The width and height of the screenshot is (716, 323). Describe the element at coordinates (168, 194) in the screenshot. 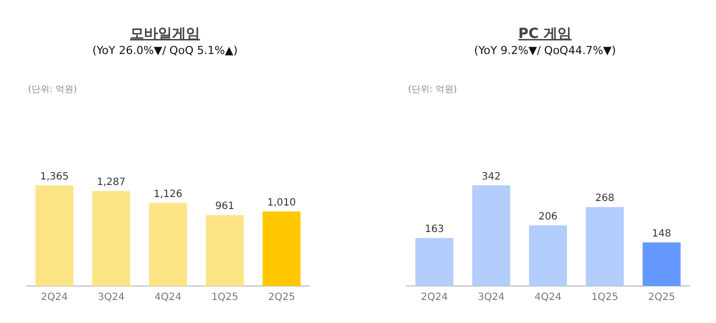

I see `data-label: 1,126` at that location.